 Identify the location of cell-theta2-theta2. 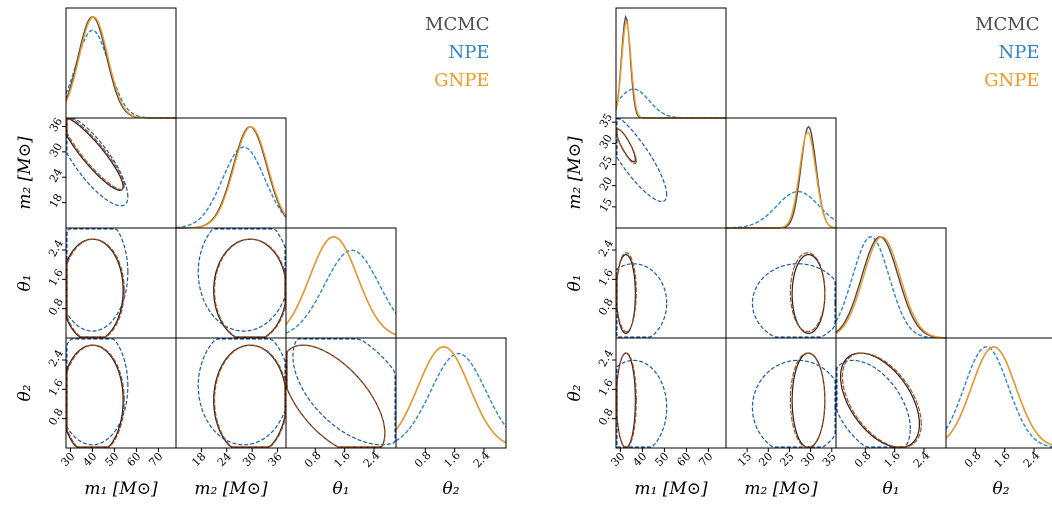
(998, 393).